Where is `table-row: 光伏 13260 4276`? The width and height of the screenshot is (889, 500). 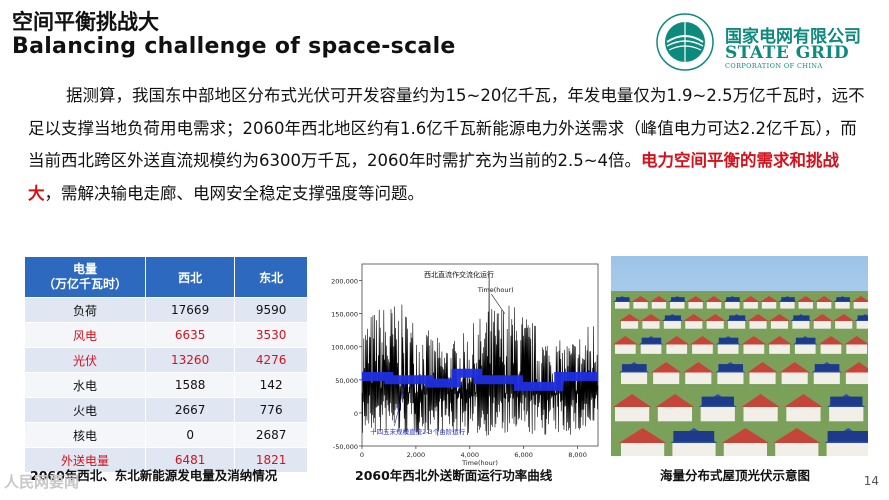 table-row: 光伏 13260 4276 is located at coordinates (166, 360).